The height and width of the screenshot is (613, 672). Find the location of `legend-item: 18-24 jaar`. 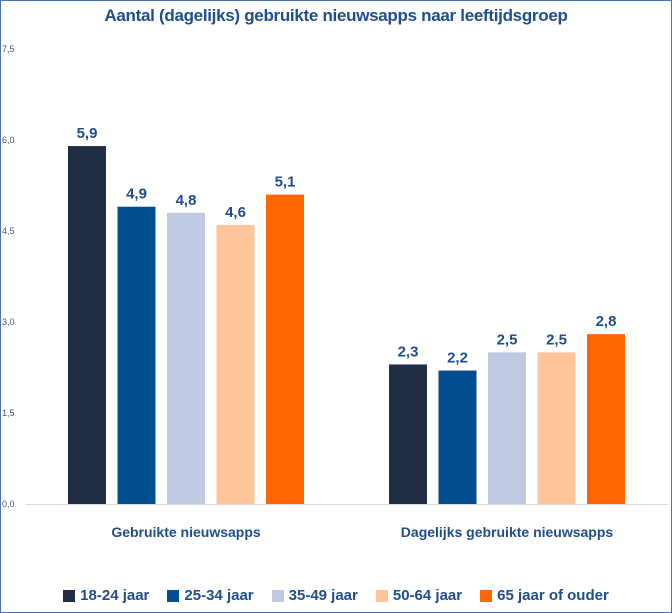

legend-item: 18-24 jaar is located at coordinates (106, 595).